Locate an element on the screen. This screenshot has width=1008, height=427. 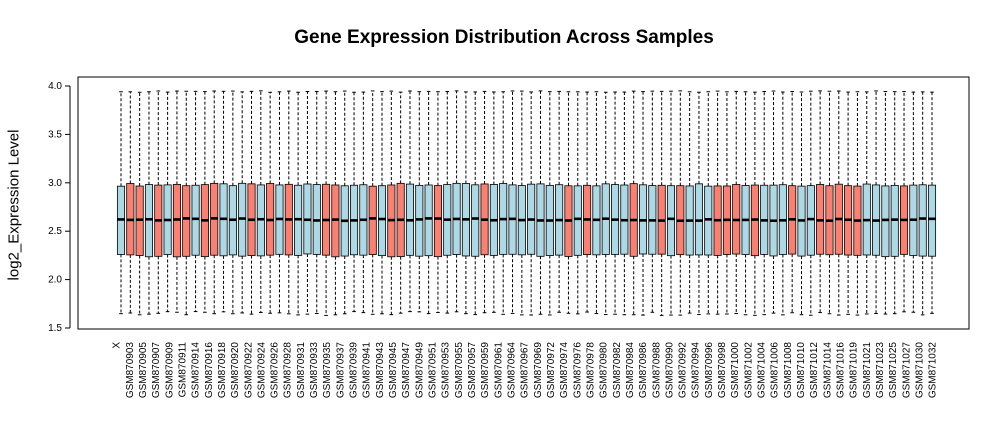
x-tick-label: GSM870992 is located at coordinates (683, 370).